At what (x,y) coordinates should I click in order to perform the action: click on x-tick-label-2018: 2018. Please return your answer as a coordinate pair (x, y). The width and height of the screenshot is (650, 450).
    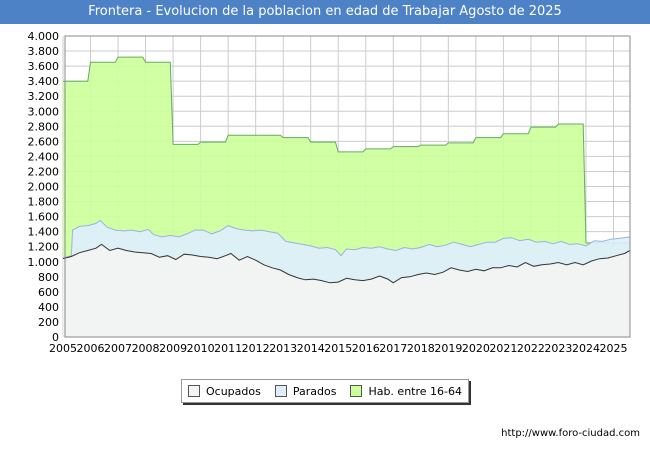
    Looking at the image, I should click on (421, 348).